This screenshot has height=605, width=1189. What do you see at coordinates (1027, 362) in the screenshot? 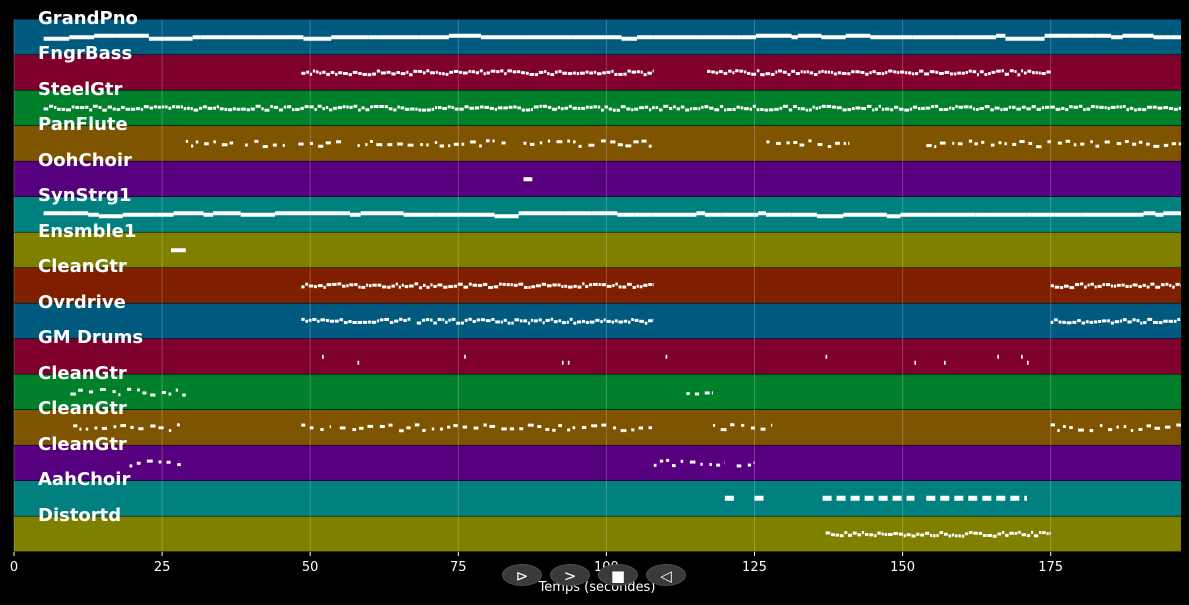
I see `drum-hit` at bounding box center [1027, 362].